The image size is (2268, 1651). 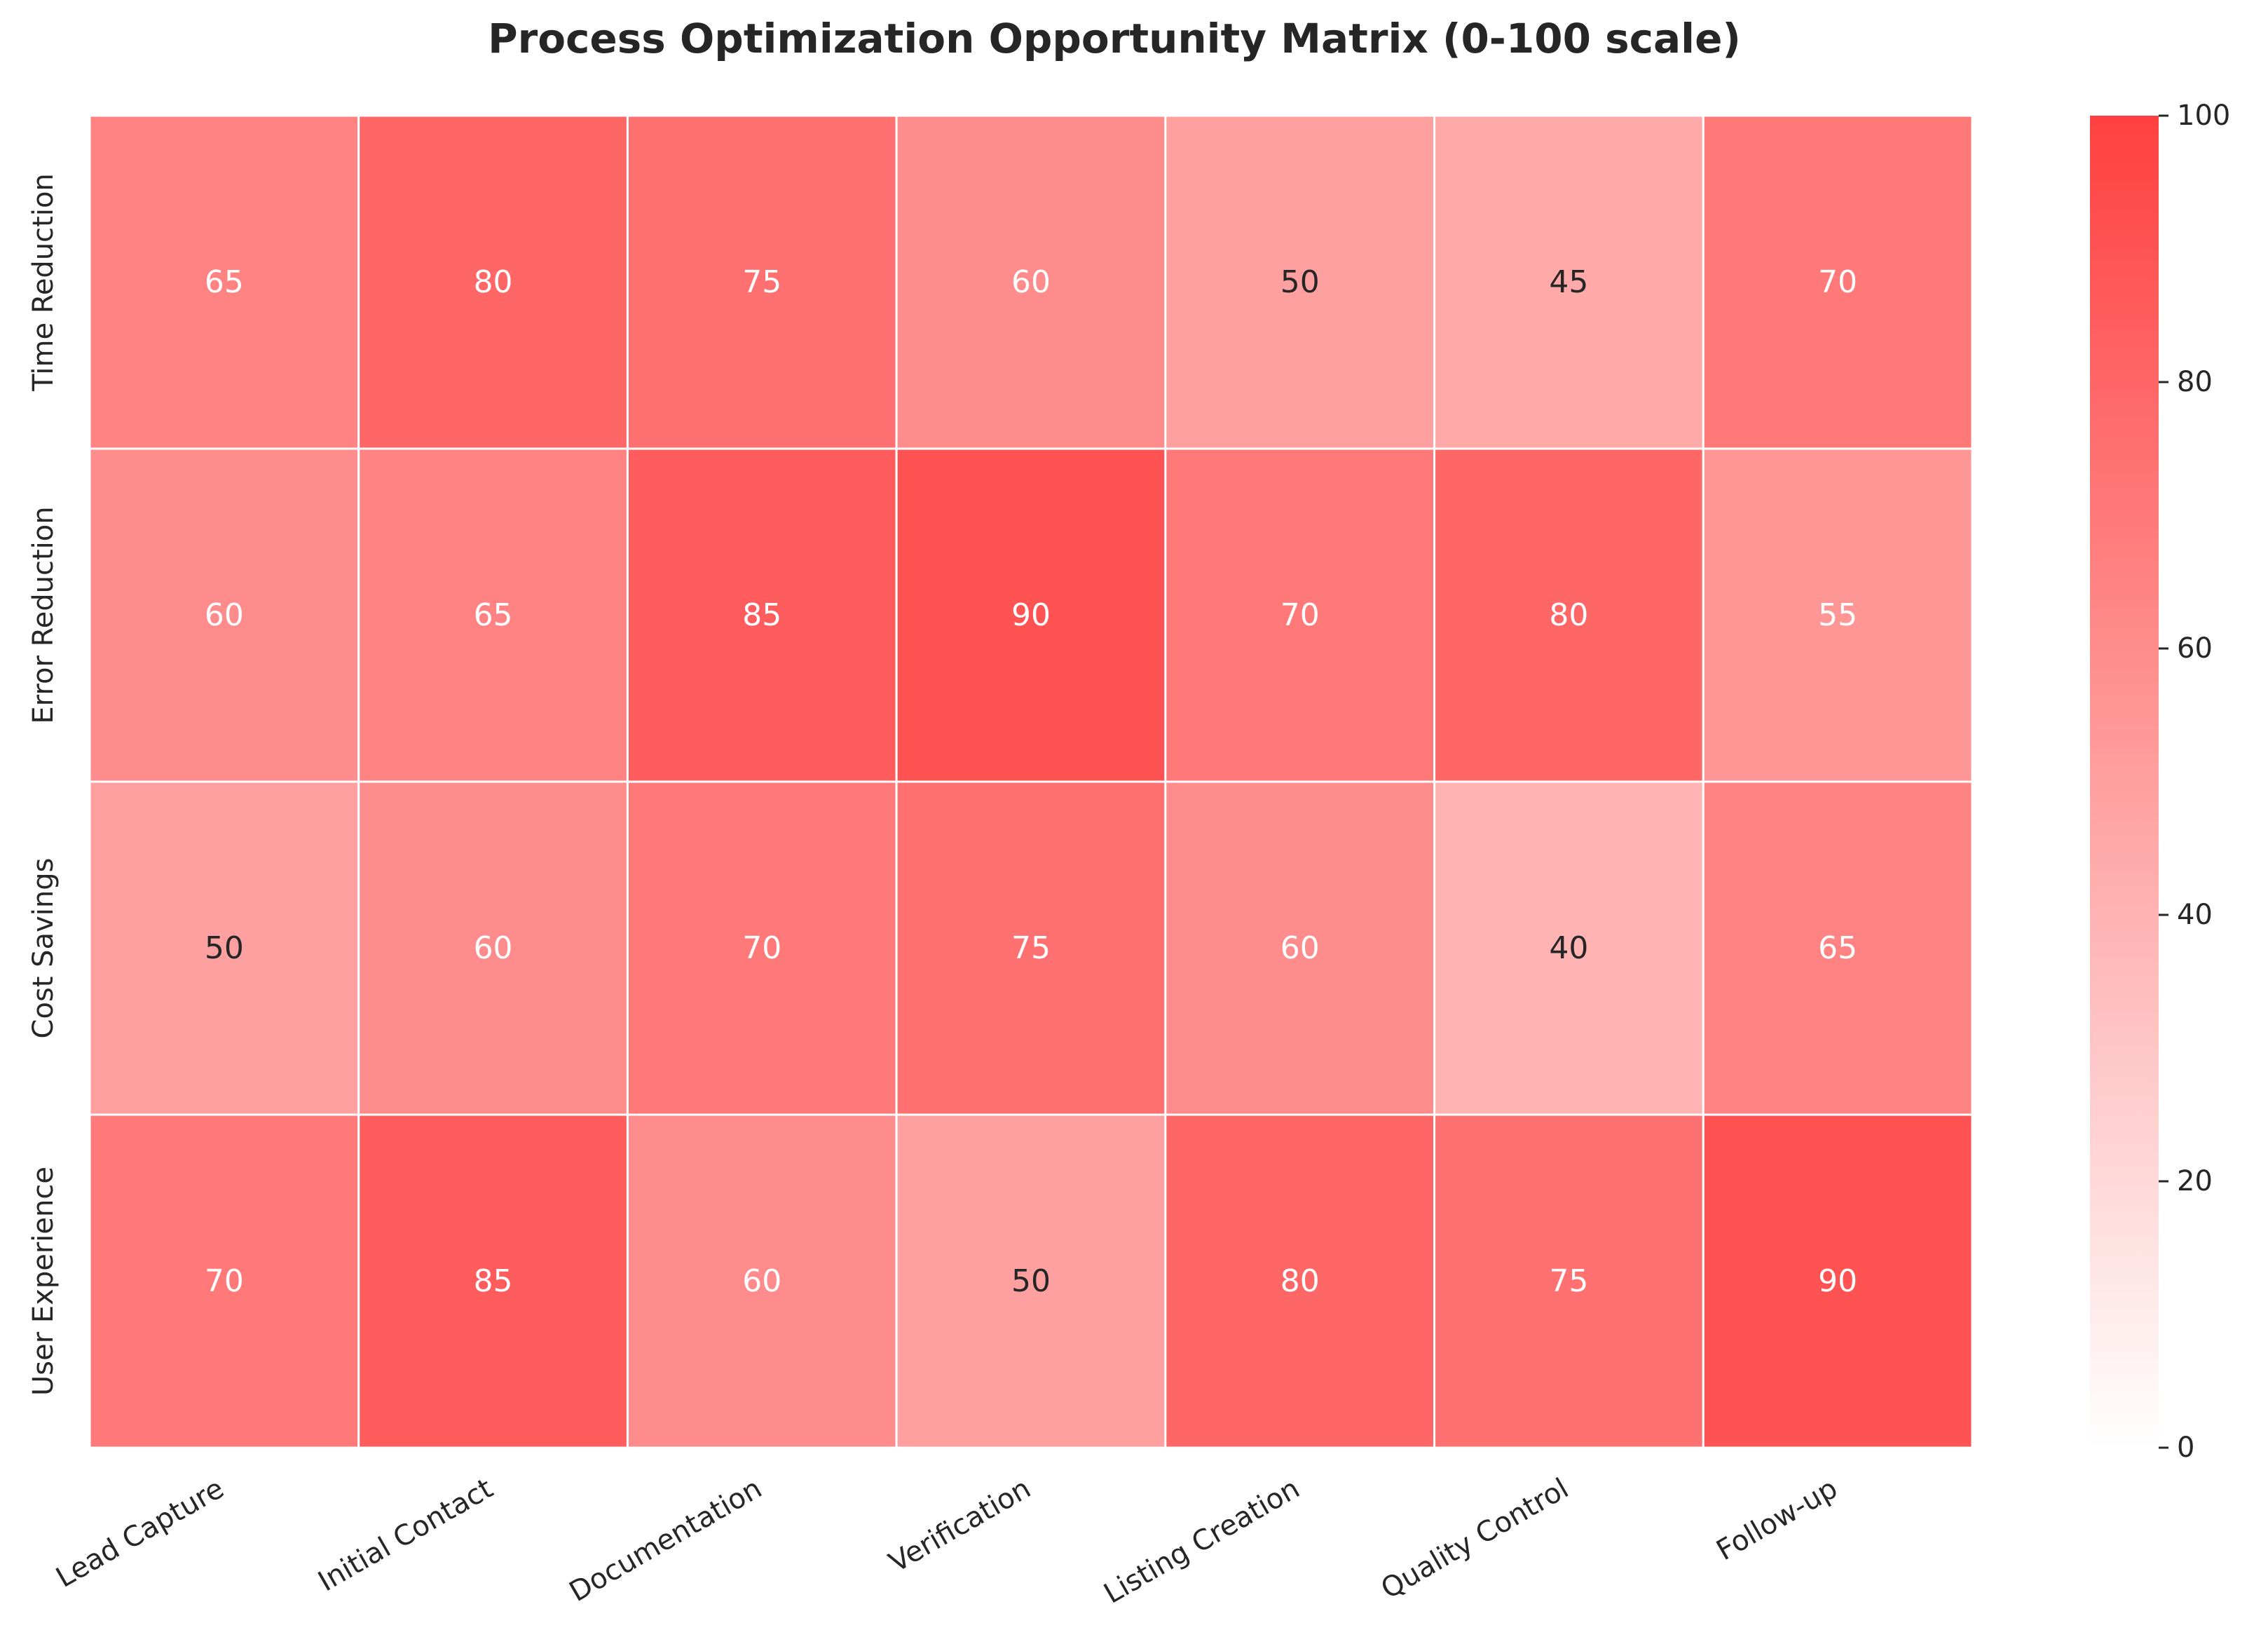 What do you see at coordinates (44, 614) in the screenshot?
I see `row-label: Error Reduction` at bounding box center [44, 614].